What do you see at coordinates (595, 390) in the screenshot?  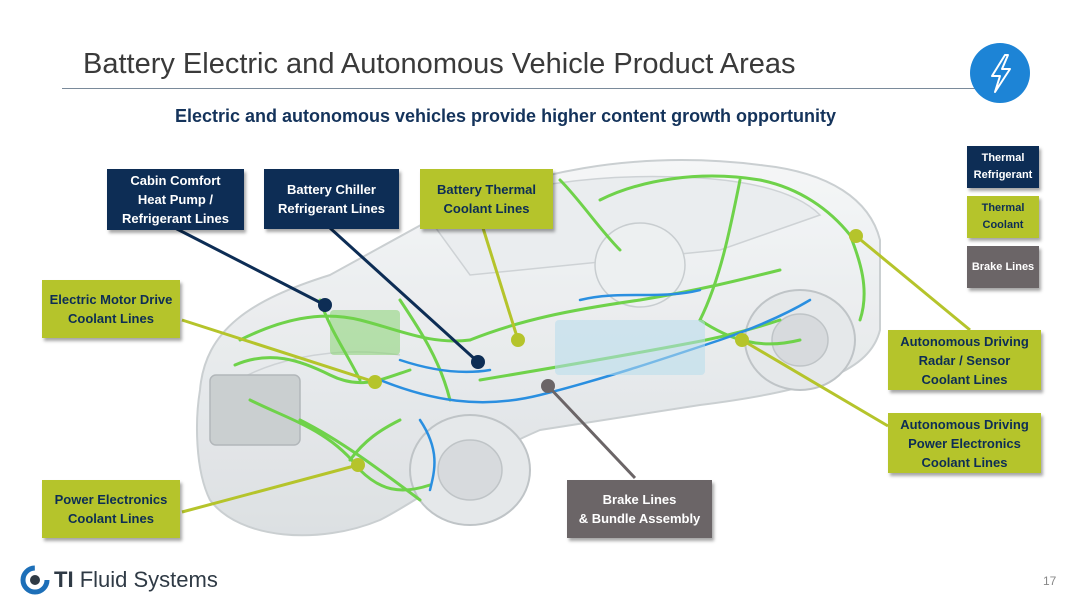 I see `refrigerant-brake-lines` at bounding box center [595, 390].